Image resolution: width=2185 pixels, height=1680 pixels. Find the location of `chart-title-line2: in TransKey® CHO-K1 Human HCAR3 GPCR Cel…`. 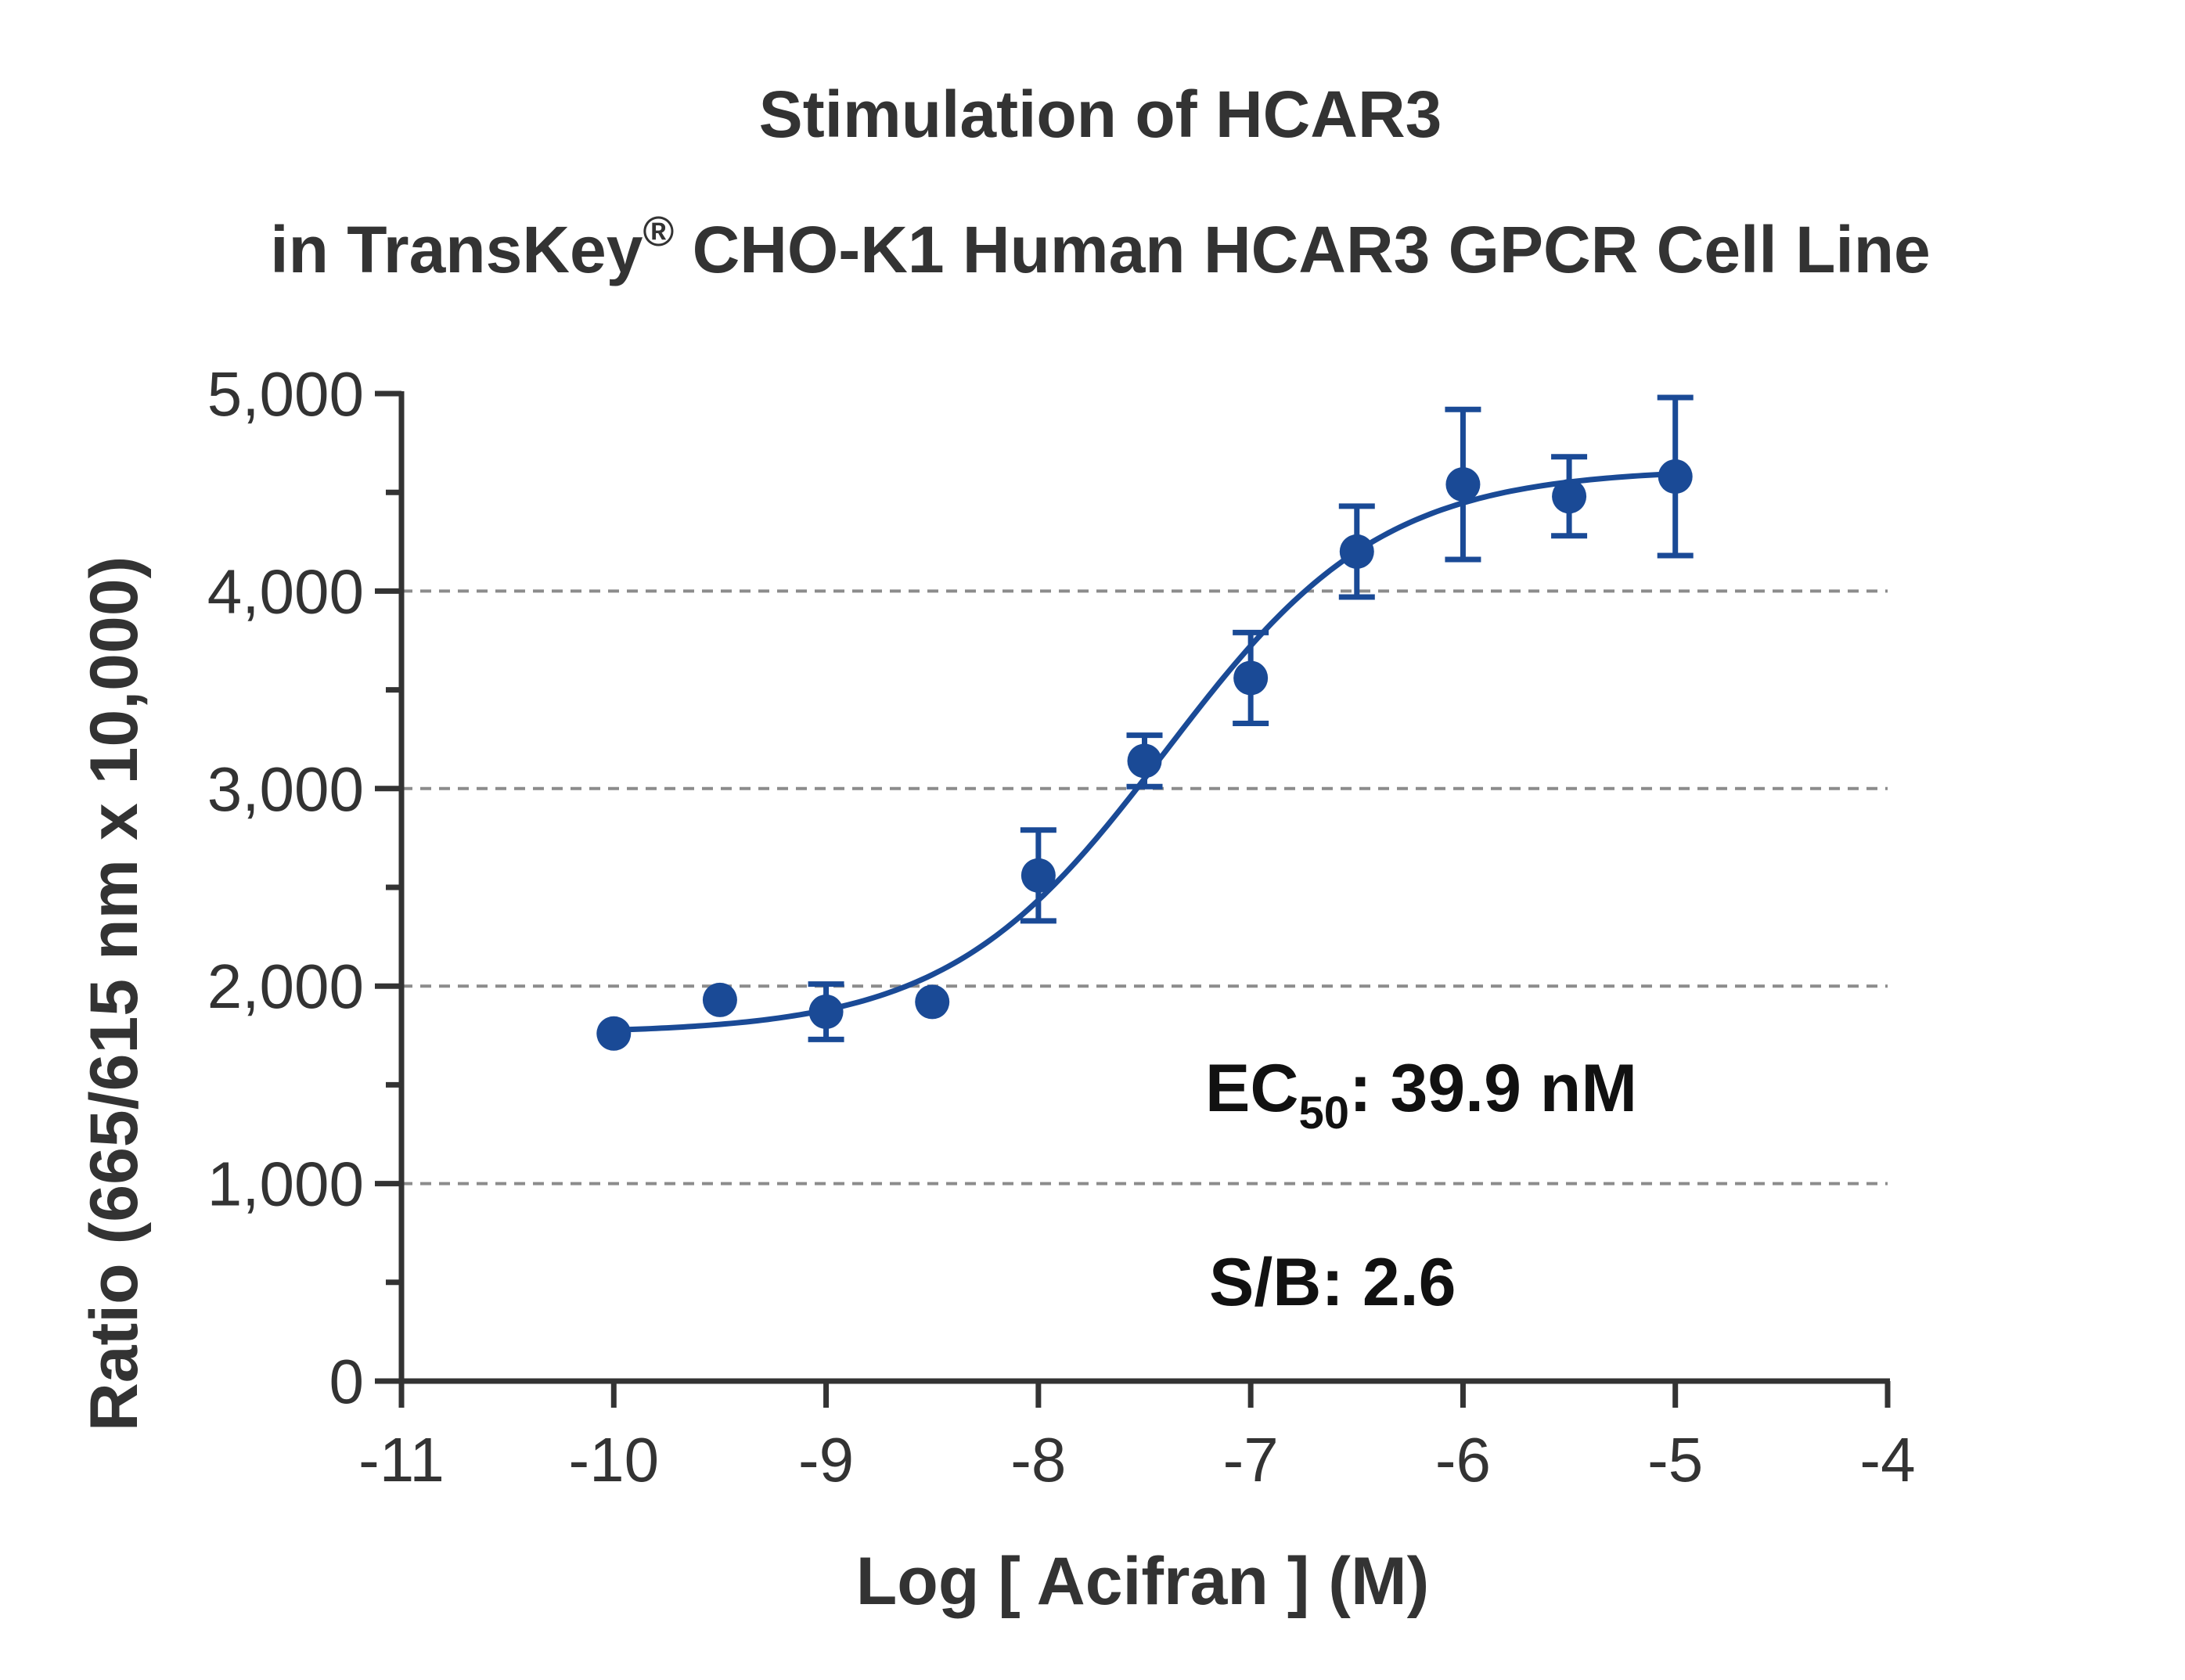

chart-title-line2: in TransKey® CHO-K1 Human HCAR3 GPCR Cel… is located at coordinates (1100, 247).